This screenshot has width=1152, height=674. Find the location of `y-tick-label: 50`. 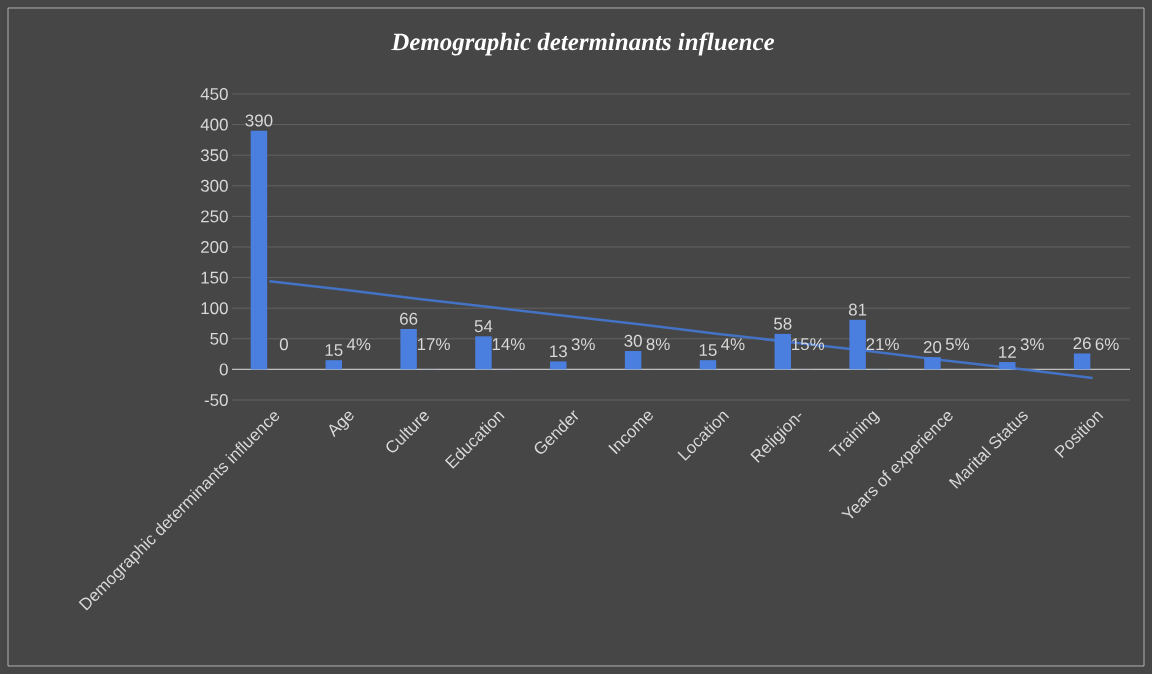

y-tick-label: 50 is located at coordinates (219, 338).